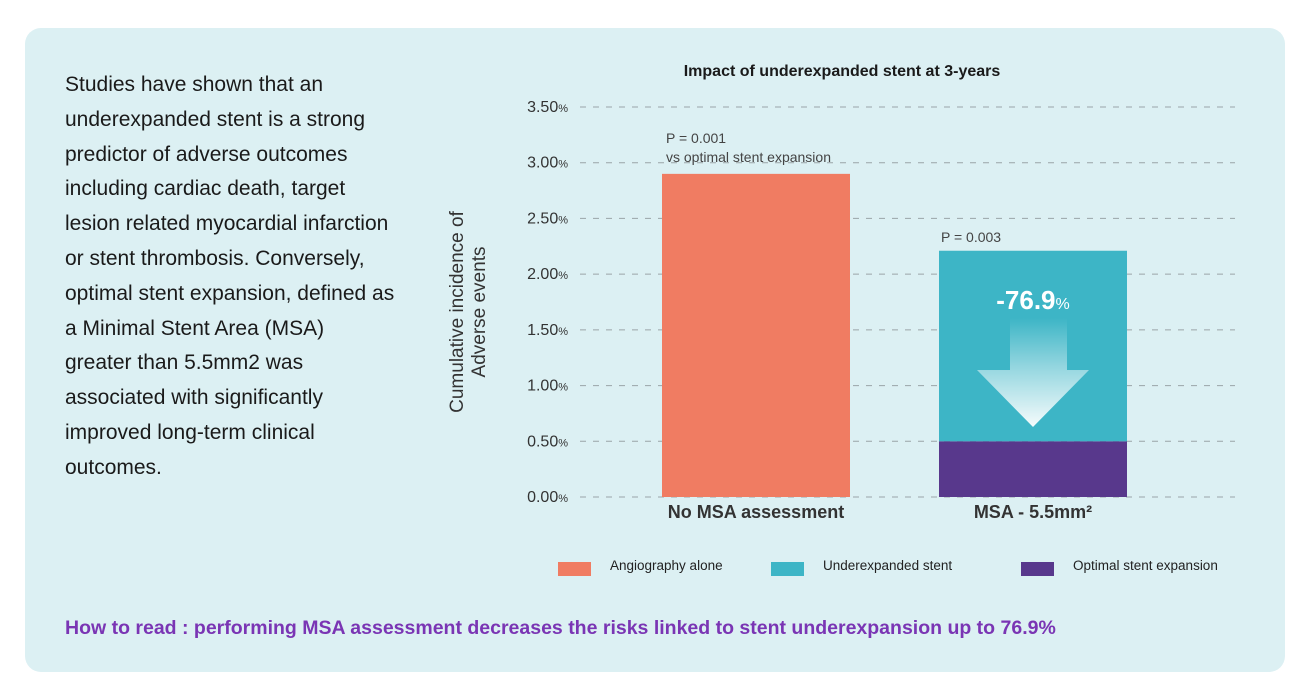 The height and width of the screenshot is (684, 1300). I want to click on x-axis-labels: No MSA assessment MSA - 5.5mm², so click(880, 512).